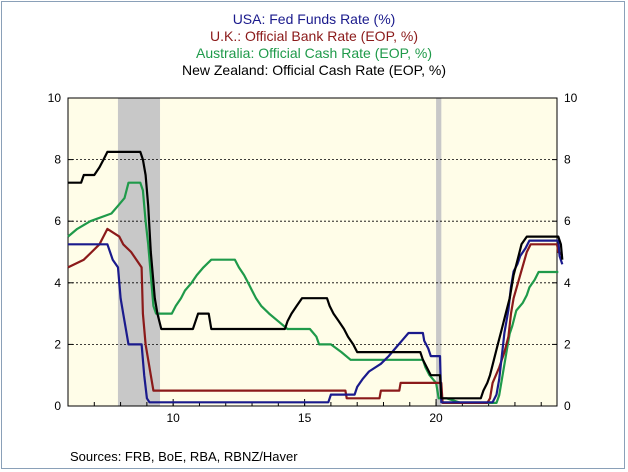  Describe the element at coordinates (436, 418) in the screenshot. I see `x-tick-label: 20` at that location.